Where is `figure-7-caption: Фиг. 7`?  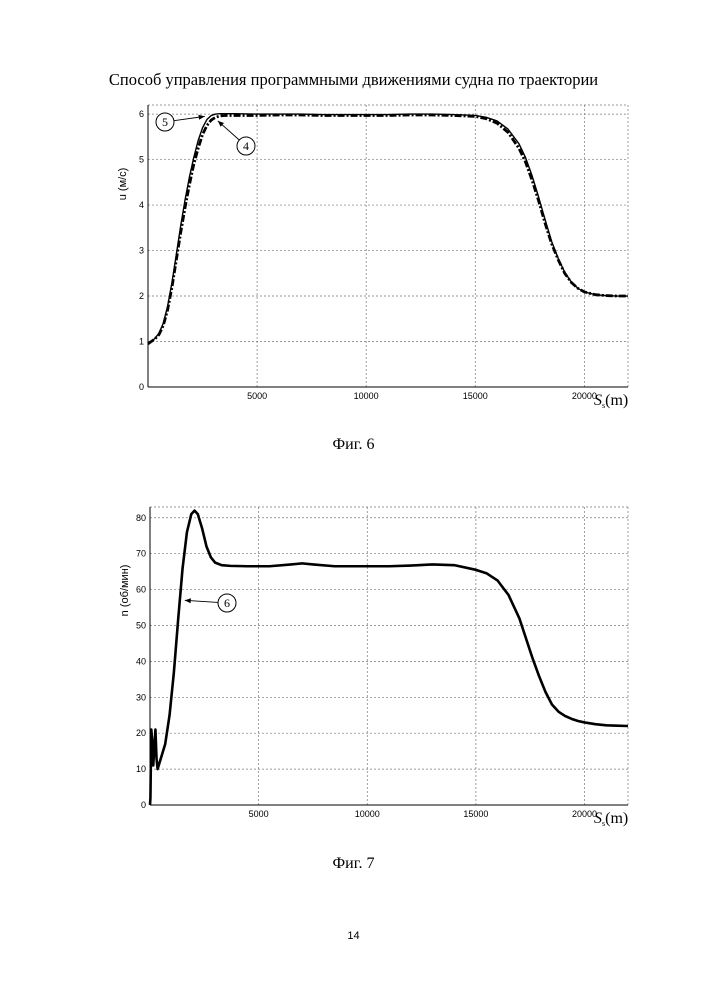
figure-7-caption: Фиг. 7 is located at coordinates (353, 864).